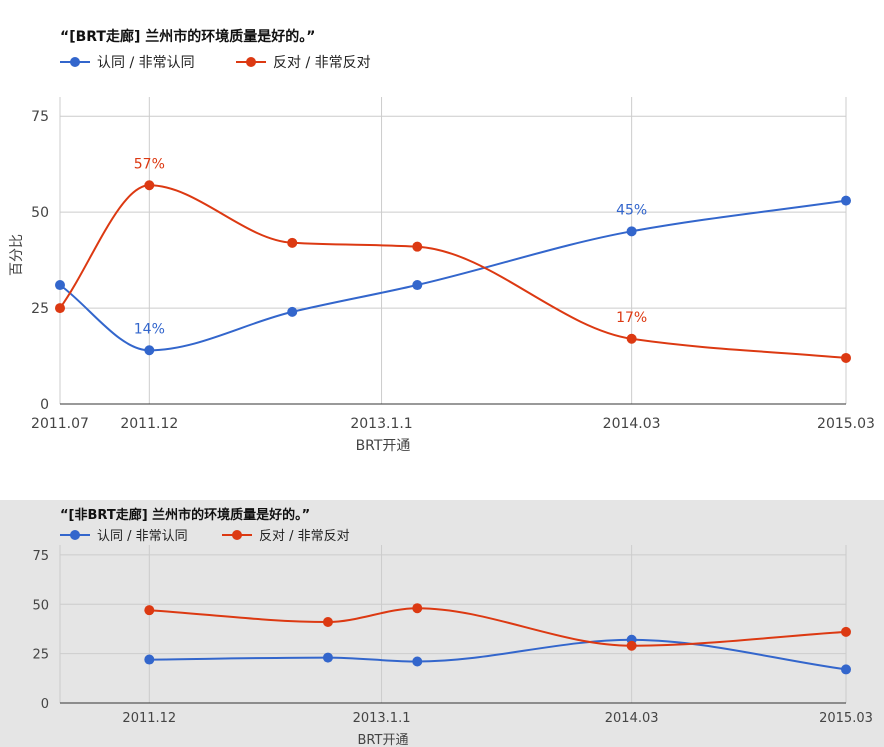 The width and height of the screenshot is (884, 747). Describe the element at coordinates (185, 515) in the screenshot. I see `chart-title: “[非BRT走廊] 兰州市的环境质量是好的。”` at that location.